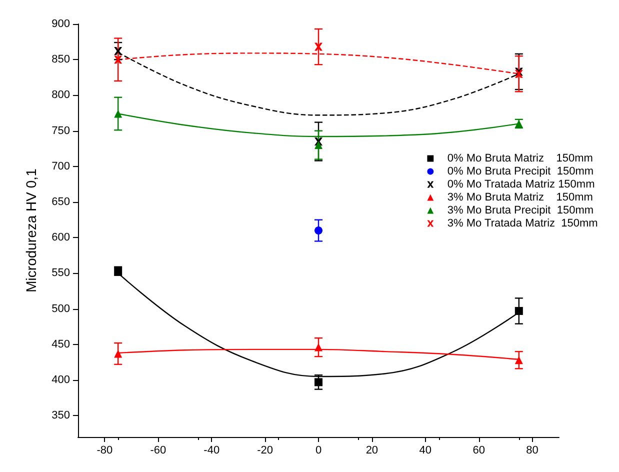  Describe the element at coordinates (61, 380) in the screenshot. I see `y-tick-label: 400` at that location.